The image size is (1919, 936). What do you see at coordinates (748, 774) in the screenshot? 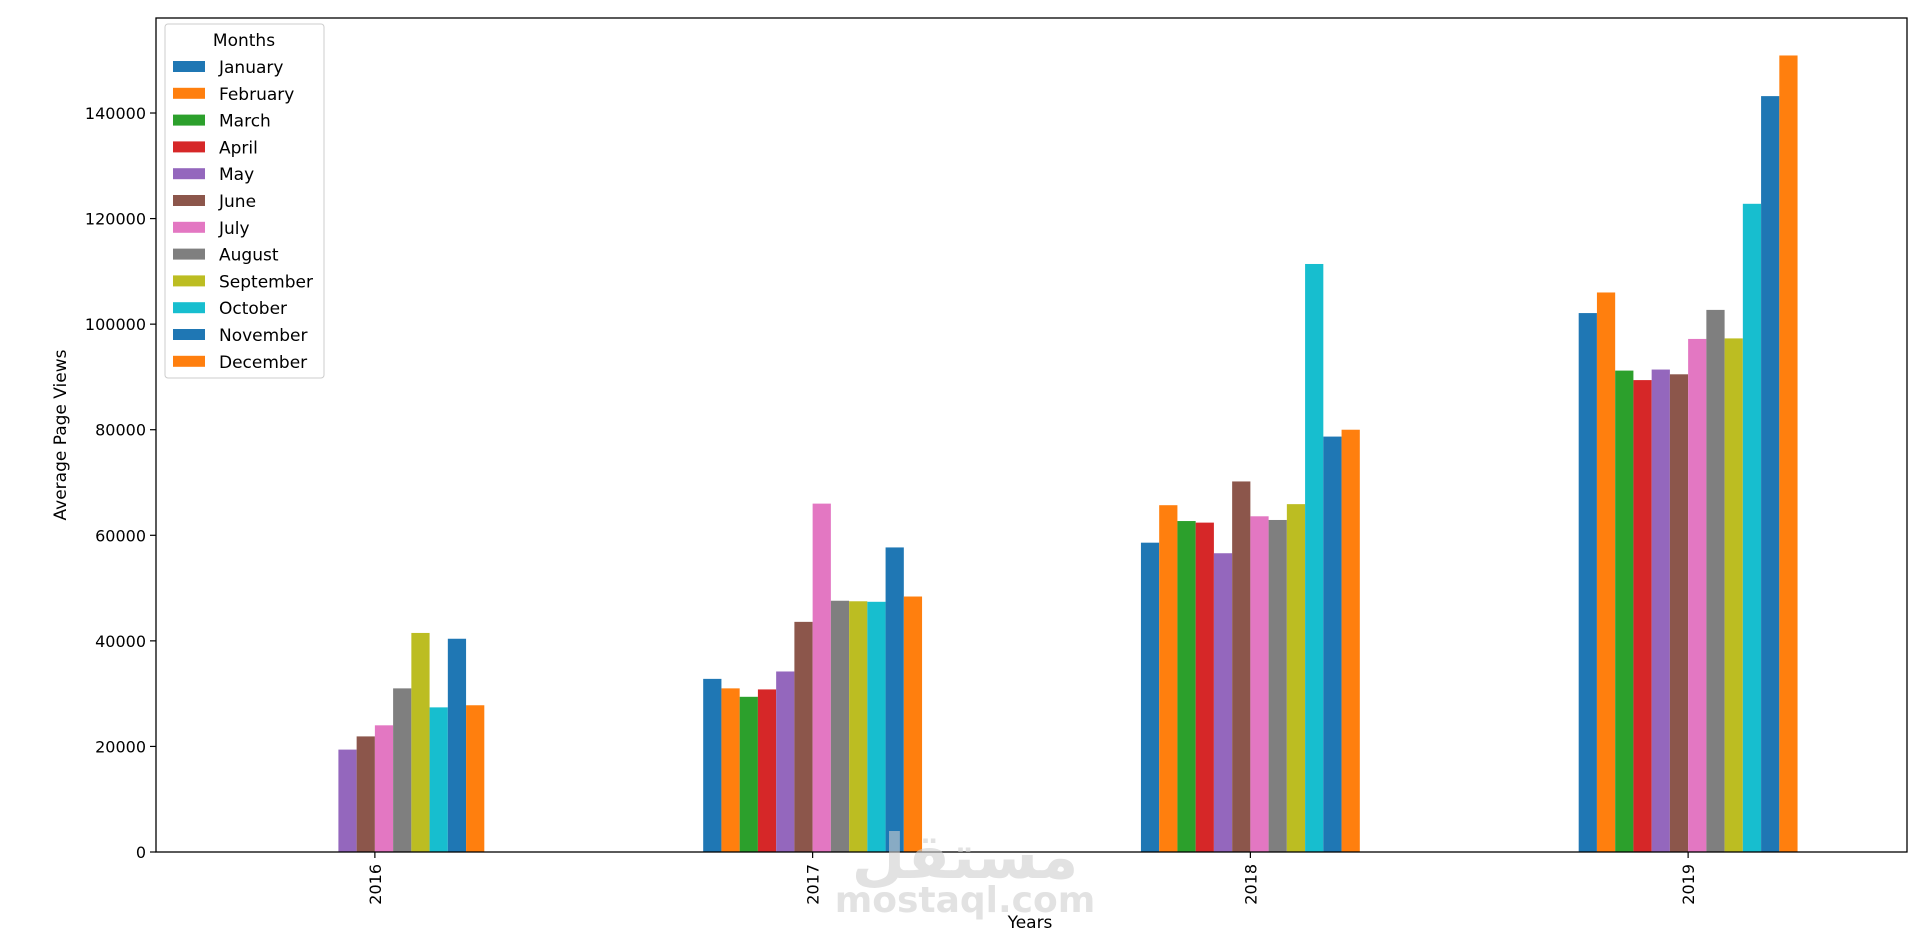
I see `bar-march-2017` at bounding box center [748, 774].